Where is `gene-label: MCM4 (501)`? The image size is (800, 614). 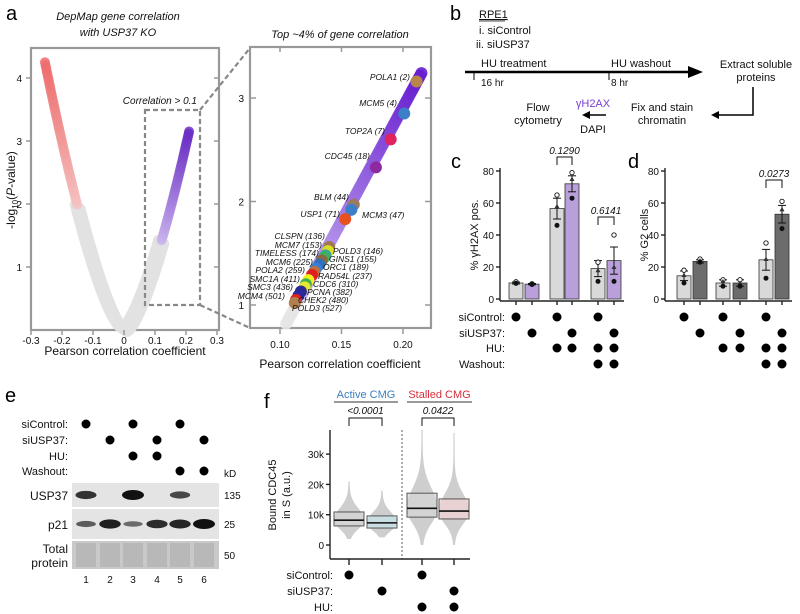
gene-label: MCM4 (501) is located at coordinates (261, 296).